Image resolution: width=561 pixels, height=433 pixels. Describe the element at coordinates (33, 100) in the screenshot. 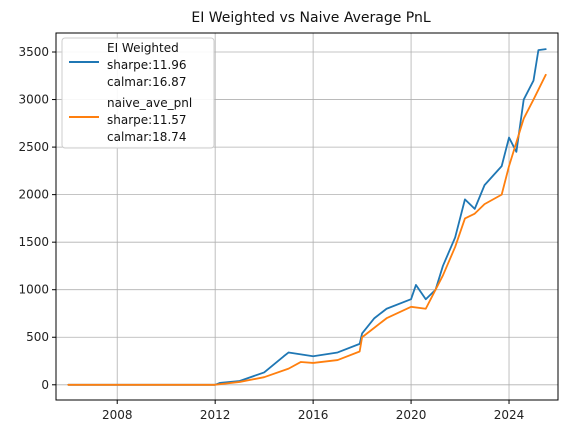

I see `y-tick-label: 3000` at that location.